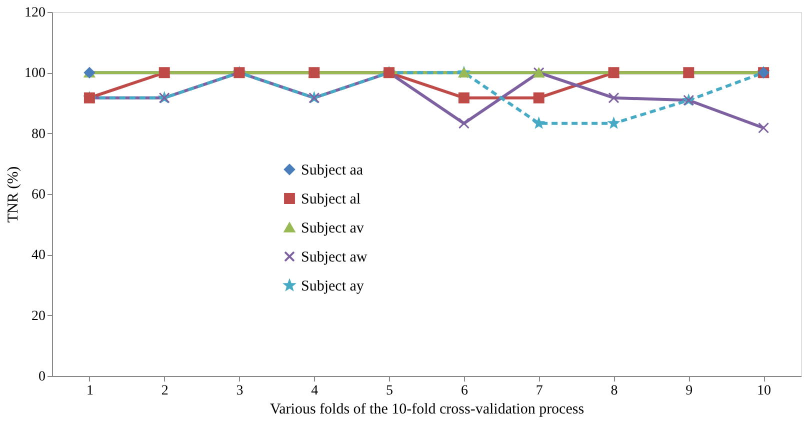  Describe the element at coordinates (614, 391) in the screenshot. I see `x-tick-label: 8` at that location.